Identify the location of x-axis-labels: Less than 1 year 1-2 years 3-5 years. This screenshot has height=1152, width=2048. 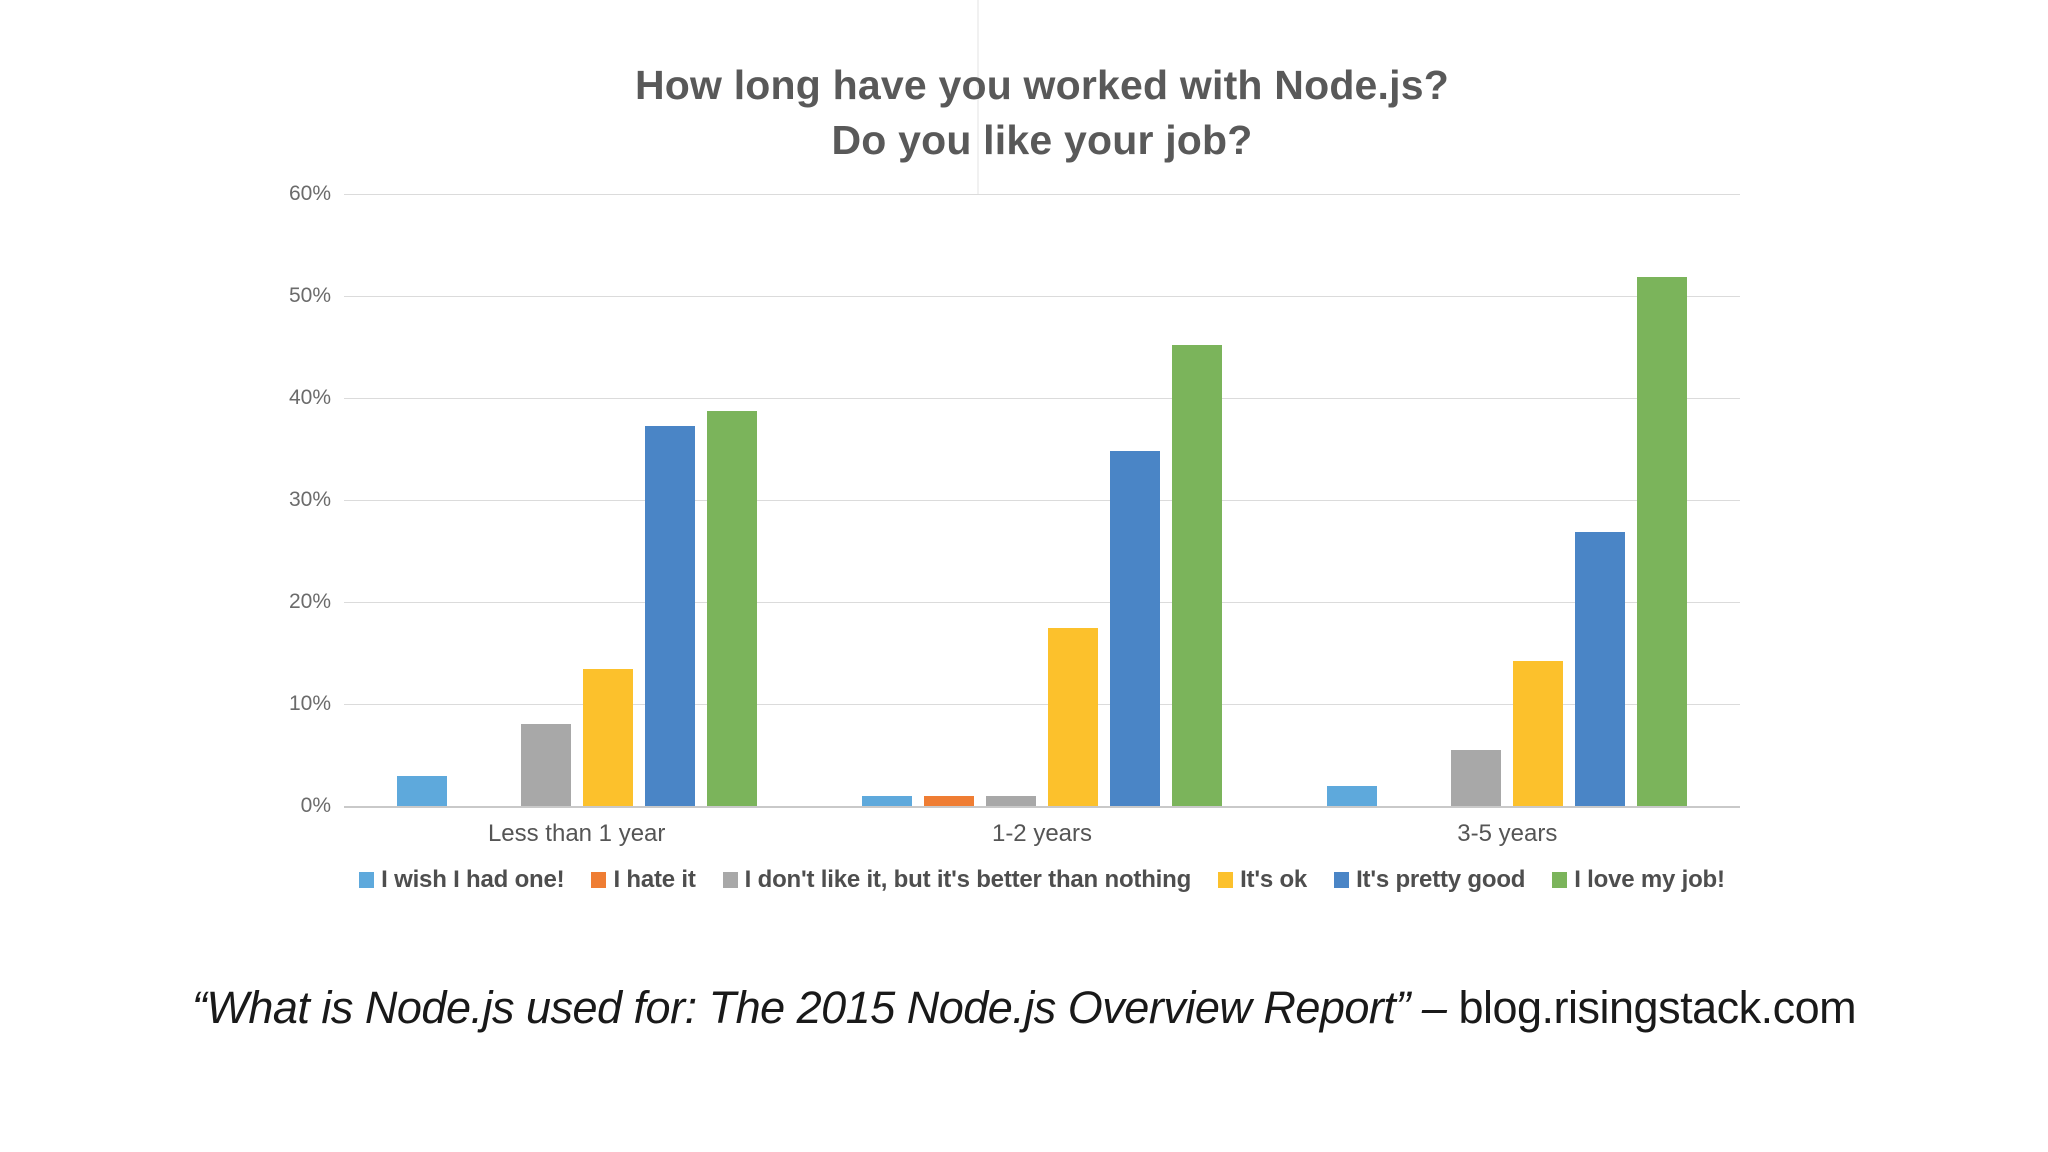
(1042, 834).